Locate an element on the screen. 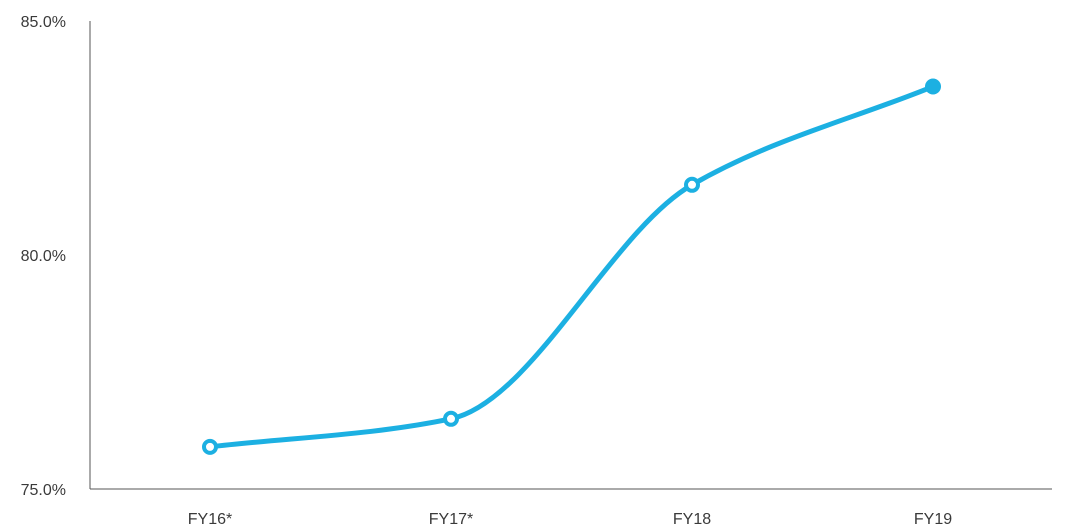 This screenshot has height=528, width=1075. x-tick-label: FY19 is located at coordinates (933, 519).